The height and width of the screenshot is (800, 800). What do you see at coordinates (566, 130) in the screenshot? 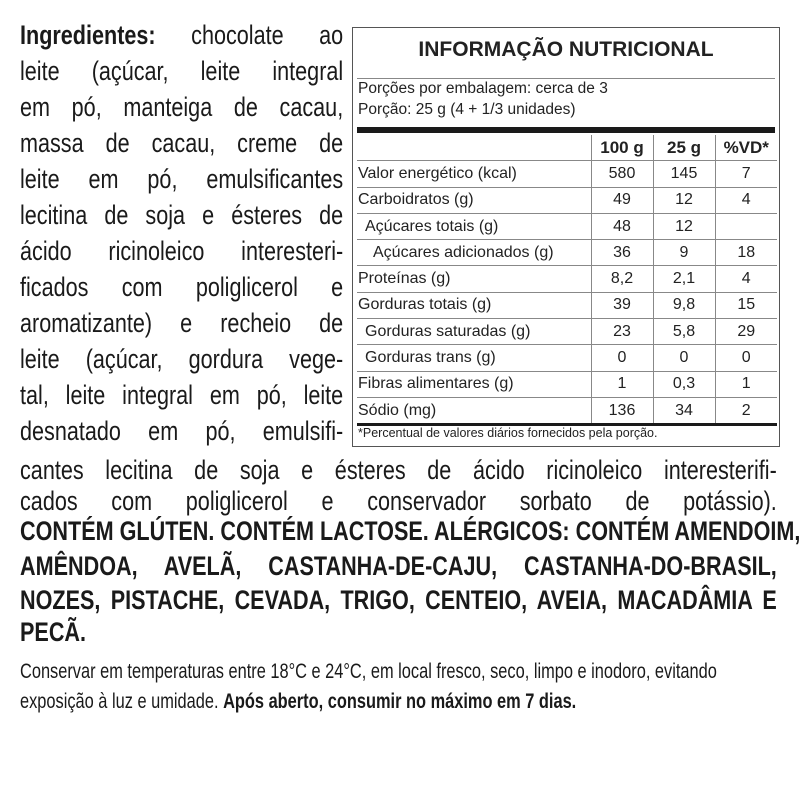
I see `thick-divider` at bounding box center [566, 130].